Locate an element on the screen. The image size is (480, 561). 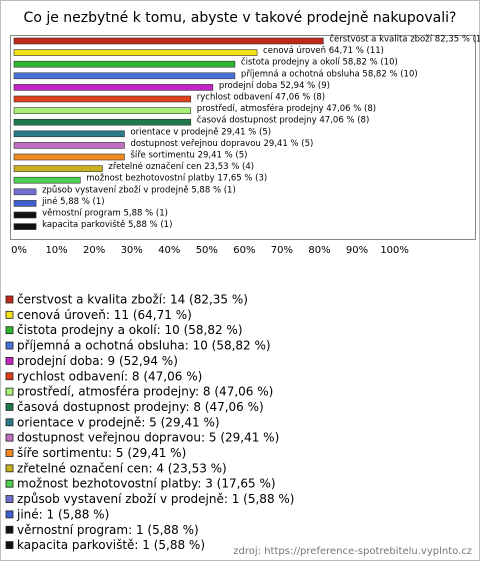
bar-label: jiné 5,88 % (1) is located at coordinates (73, 201).